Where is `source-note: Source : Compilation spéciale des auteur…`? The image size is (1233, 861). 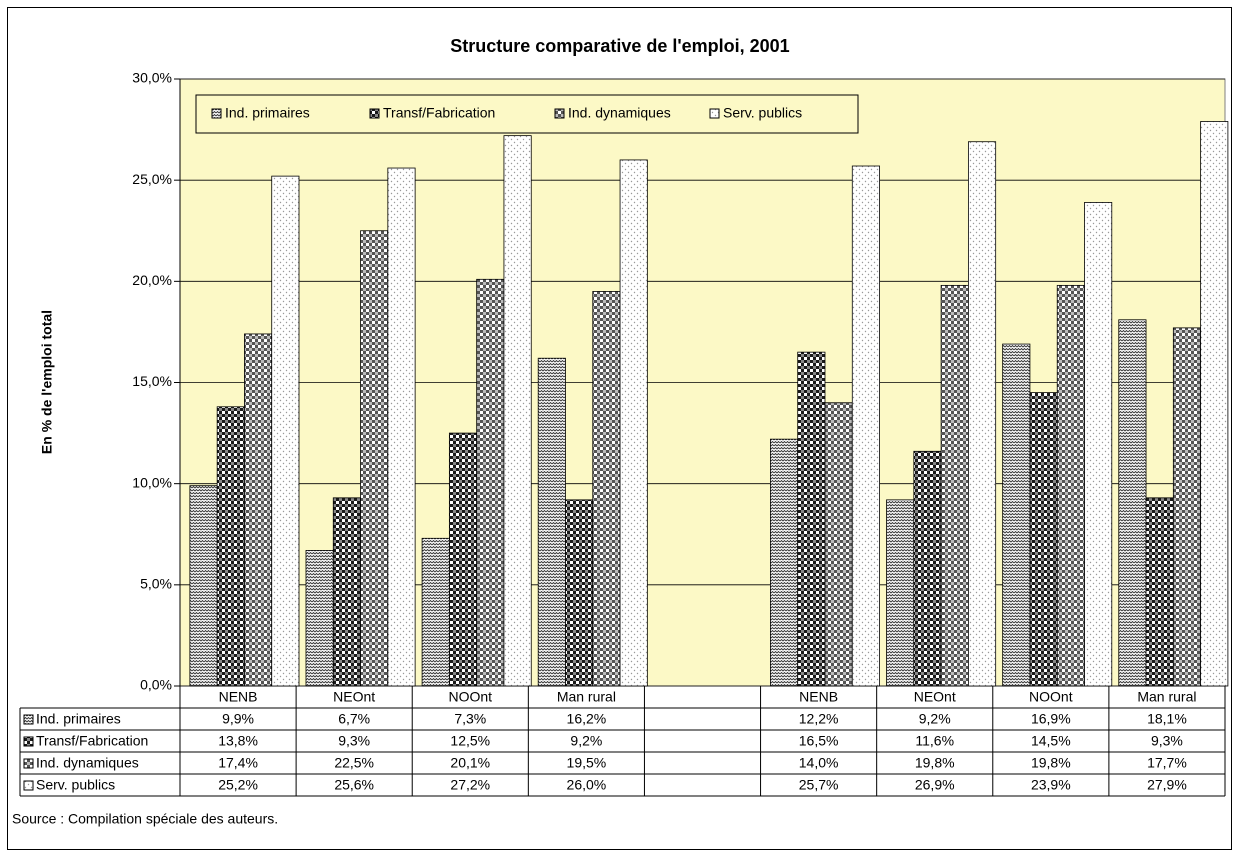 source-note: Source : Compilation spéciale des auteur… is located at coordinates (145, 819).